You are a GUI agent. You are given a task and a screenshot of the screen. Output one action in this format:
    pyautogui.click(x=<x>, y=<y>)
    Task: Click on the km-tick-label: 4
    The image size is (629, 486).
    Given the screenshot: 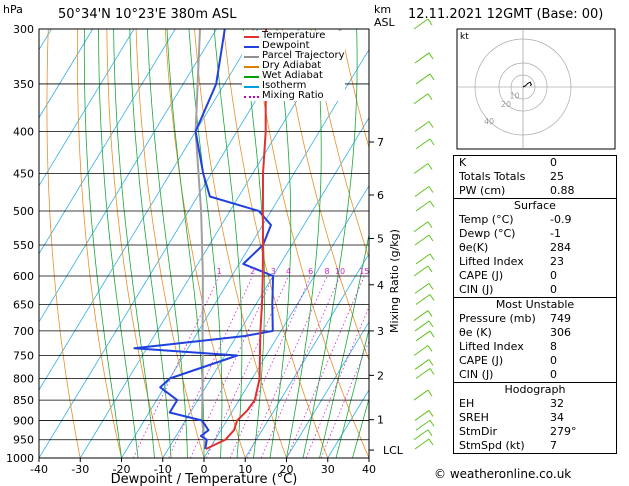 What is the action you would take?
    pyautogui.click(x=380, y=285)
    